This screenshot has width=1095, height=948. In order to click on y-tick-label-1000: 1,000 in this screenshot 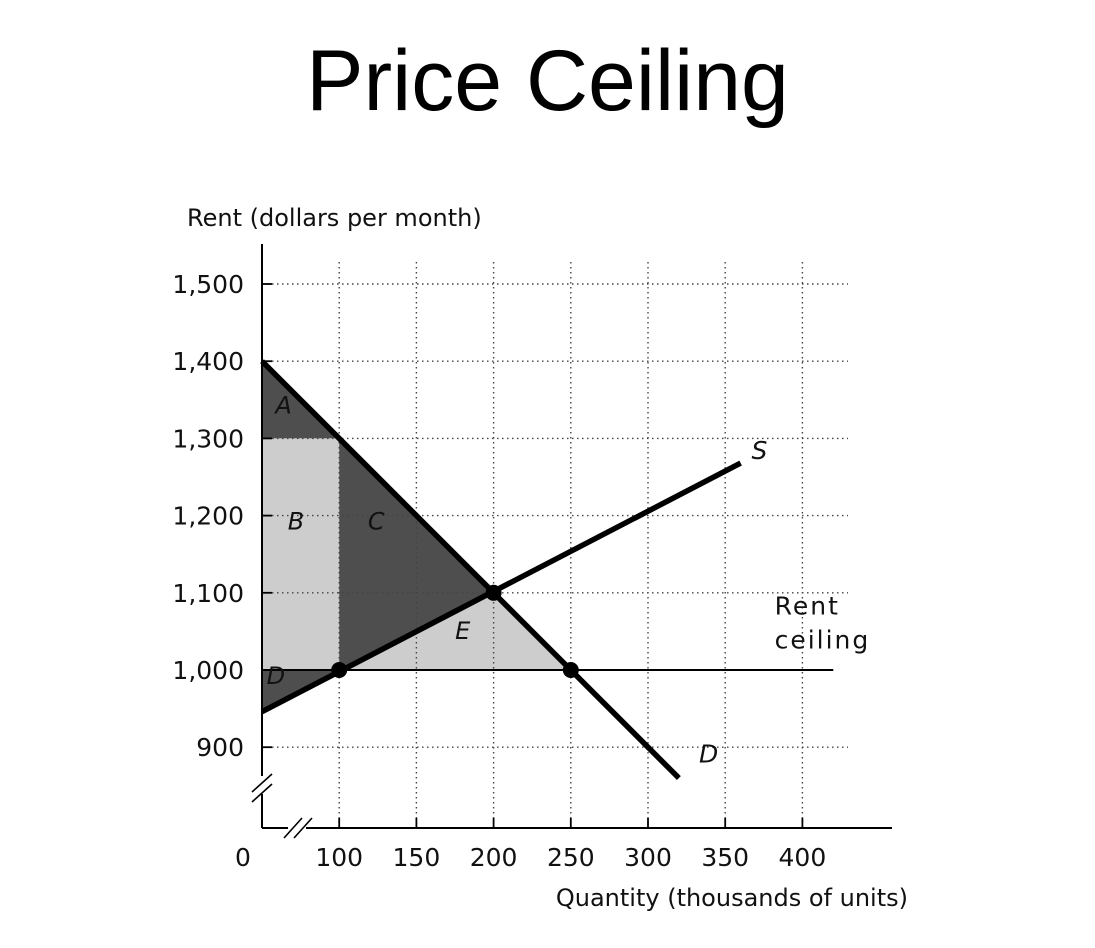, I will do `click(208, 670)`.